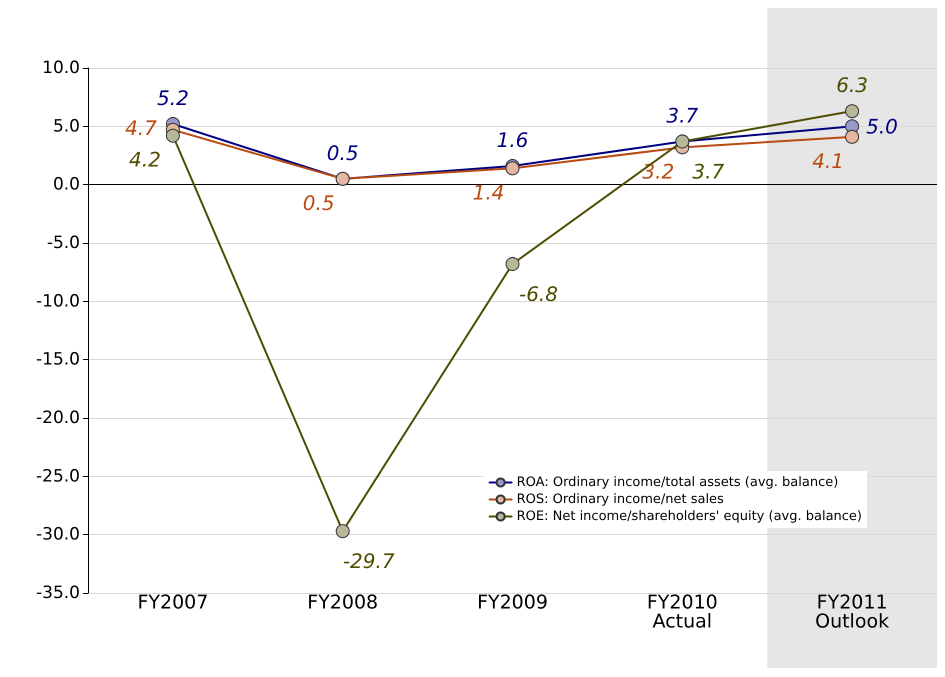  I want to click on y-tick-label: -30.0, so click(58, 534).